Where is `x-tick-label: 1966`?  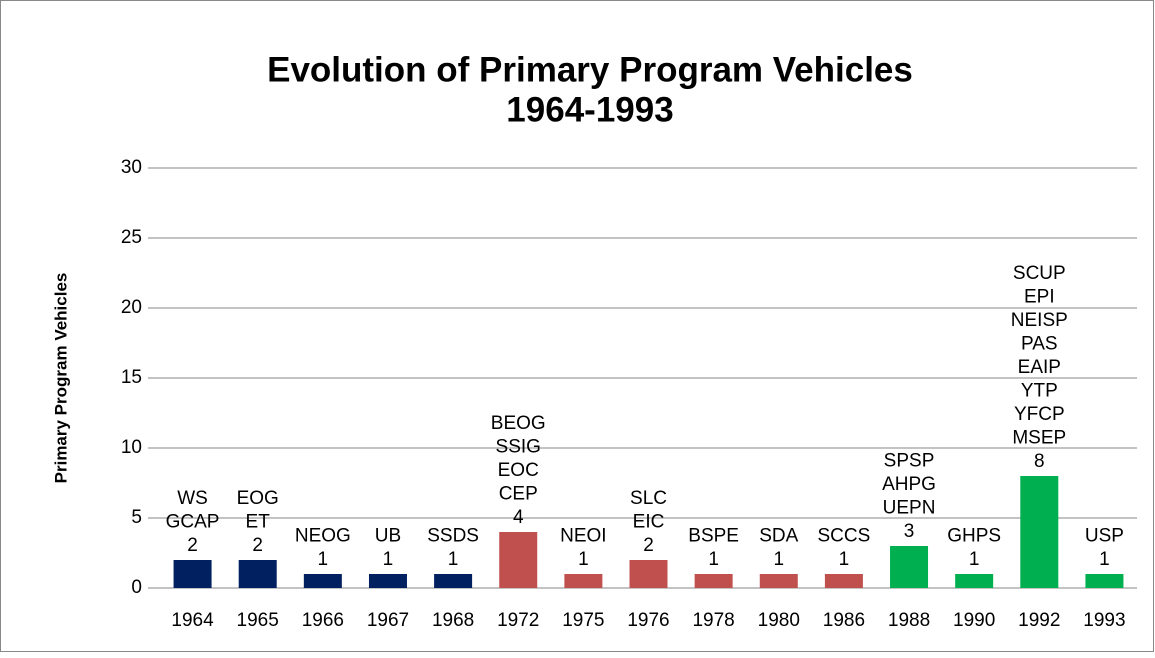
x-tick-label: 1966 is located at coordinates (323, 620).